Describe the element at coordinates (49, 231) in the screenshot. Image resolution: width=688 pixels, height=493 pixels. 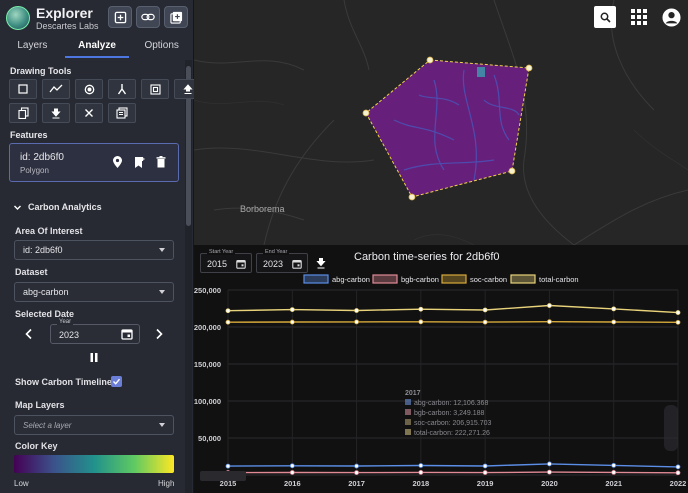
I see `aoi-label: Area Of Interest` at that location.